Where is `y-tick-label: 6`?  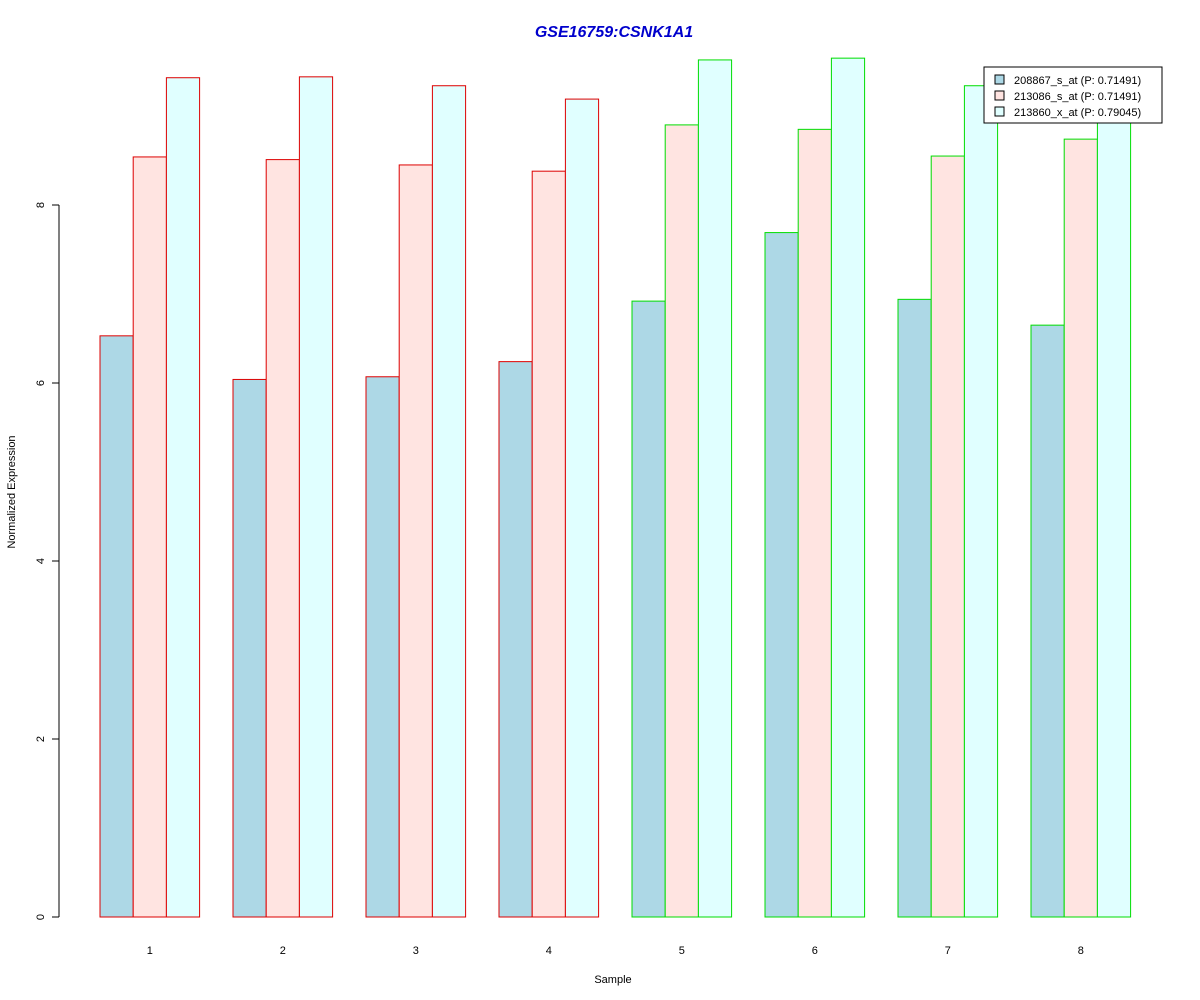
y-tick-label: 6 is located at coordinates (41, 383).